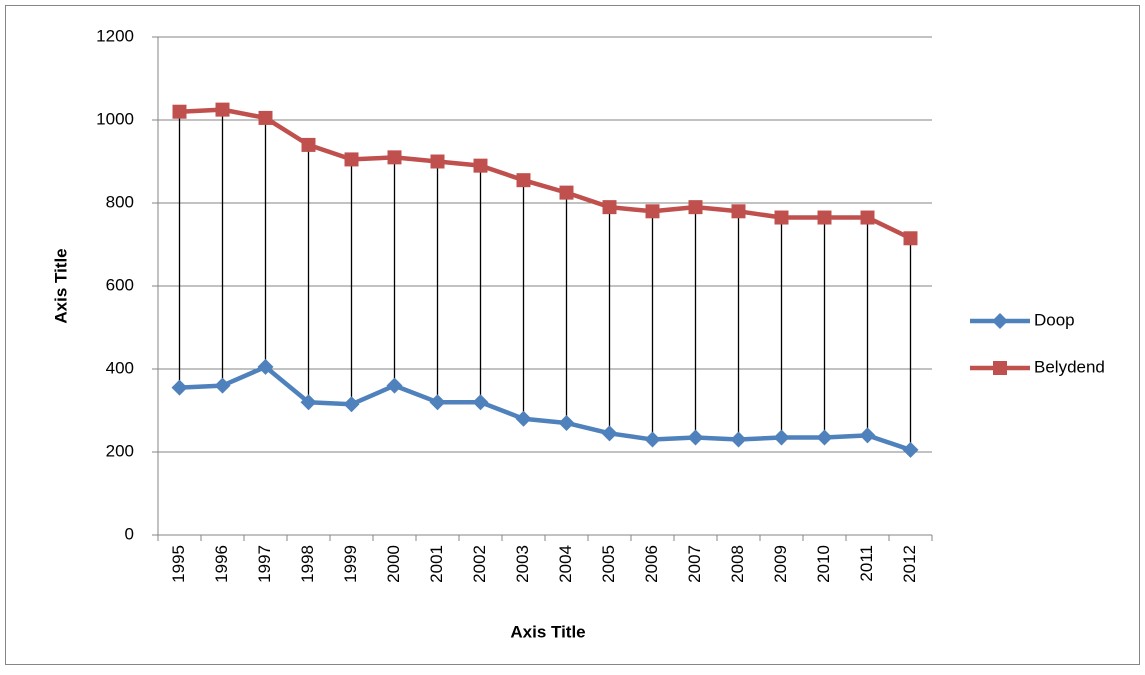 Image resolution: width=1145 pixels, height=675 pixels. Describe the element at coordinates (115, 118) in the screenshot. I see `y-tick-label: 1000` at that location.